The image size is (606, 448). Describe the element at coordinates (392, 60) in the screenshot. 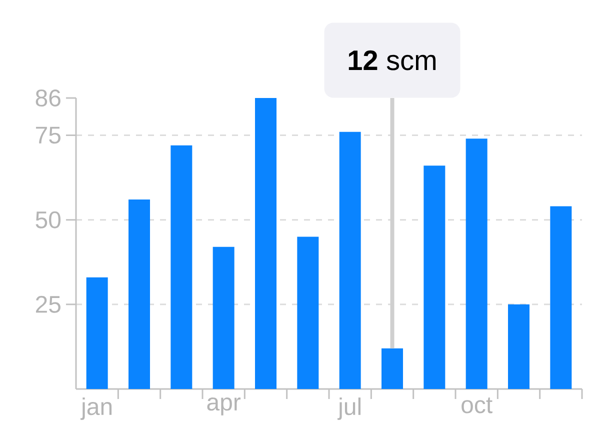

I see `annotation: 12 scm` at that location.